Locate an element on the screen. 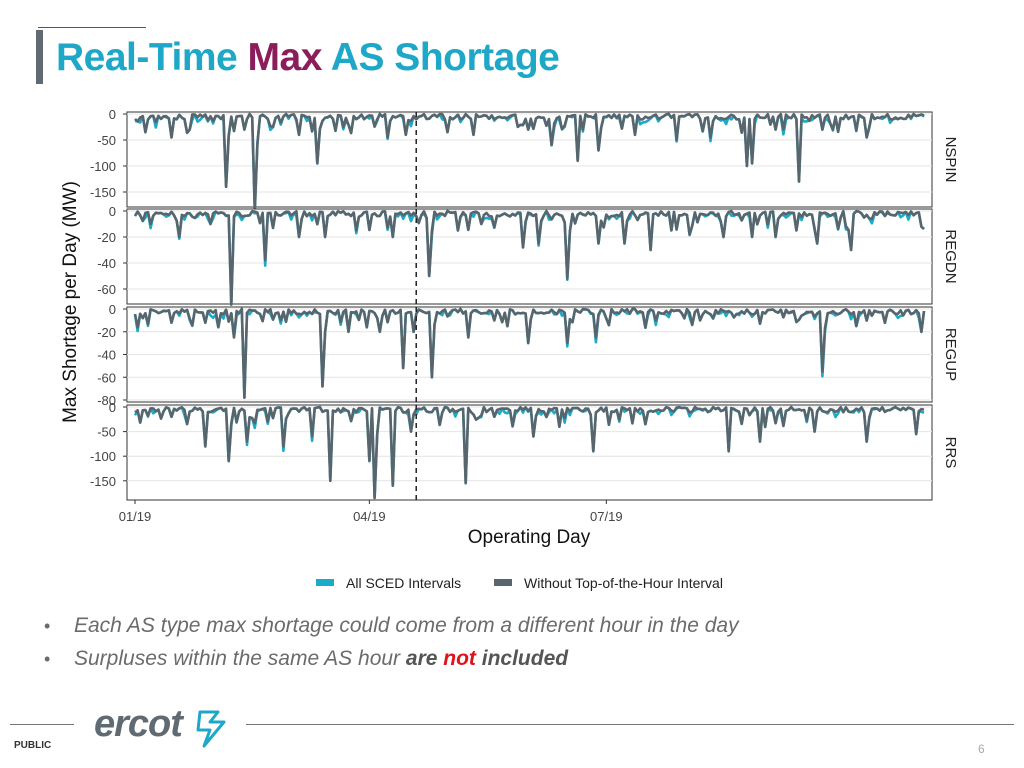 The image size is (1024, 768). title-rule is located at coordinates (92, 27).